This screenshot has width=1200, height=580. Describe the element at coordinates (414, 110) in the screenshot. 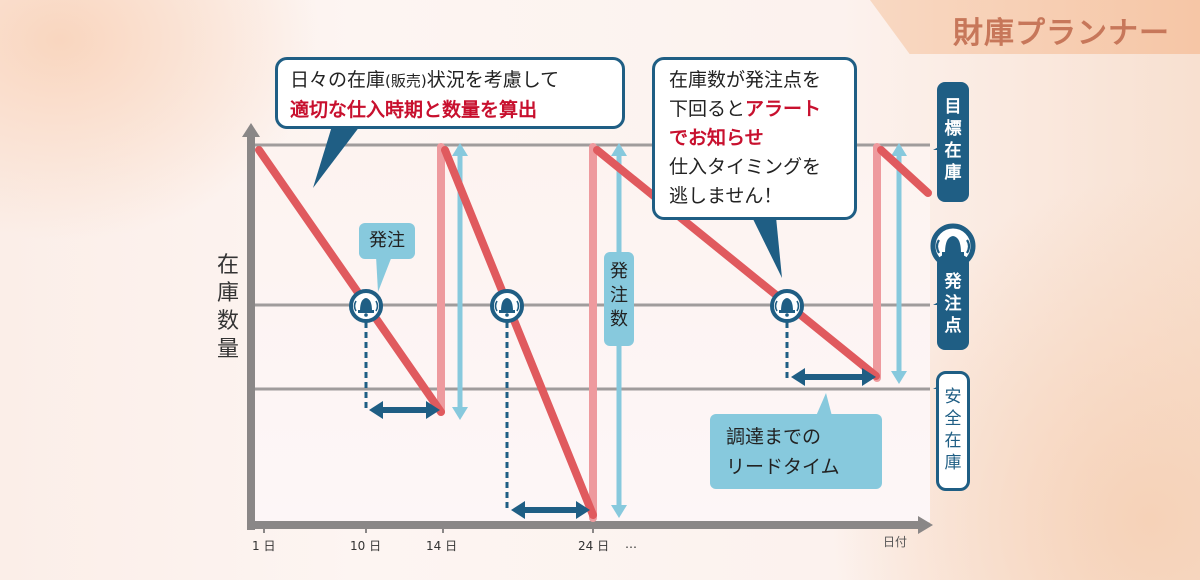

I see `callout-left-highlight: 適切な仕入時期と数量を算出` at that location.